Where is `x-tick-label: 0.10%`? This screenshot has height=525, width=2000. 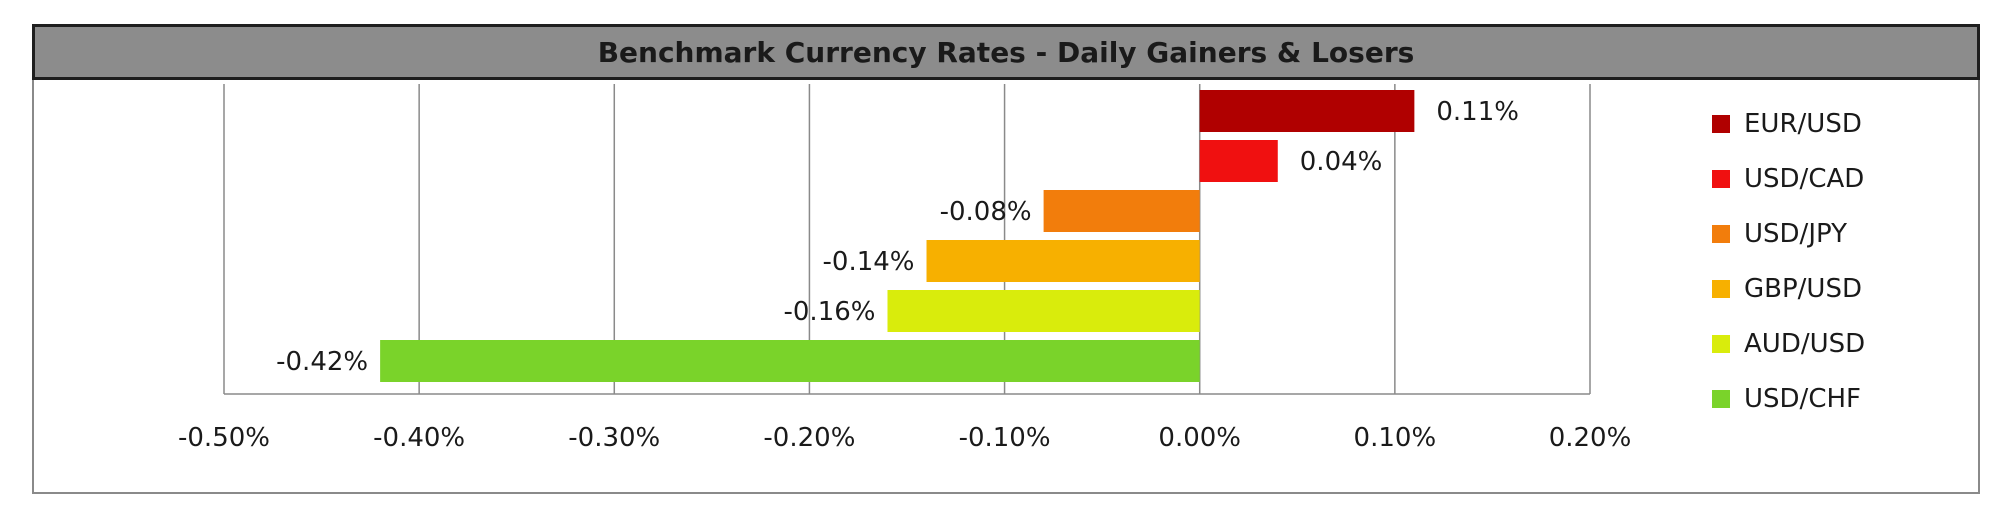
x-tick-label: 0.10% is located at coordinates (1395, 438).